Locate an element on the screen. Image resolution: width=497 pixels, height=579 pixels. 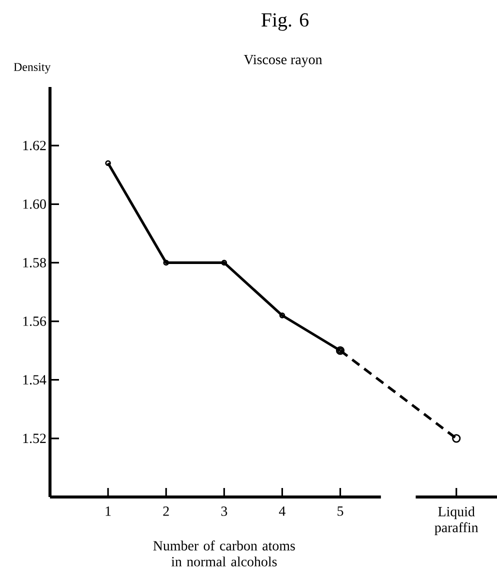
y-axis-title: Density is located at coordinates (32, 68).